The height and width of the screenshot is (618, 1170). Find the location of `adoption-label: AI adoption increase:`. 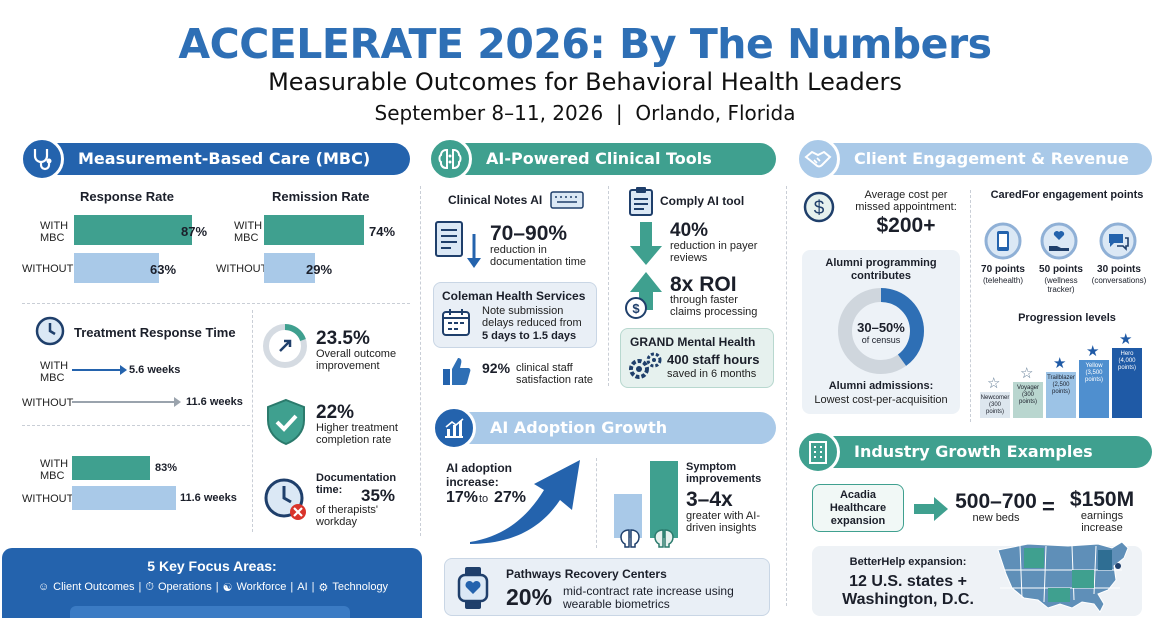

adoption-label: AI adoption increase: is located at coordinates (479, 475).